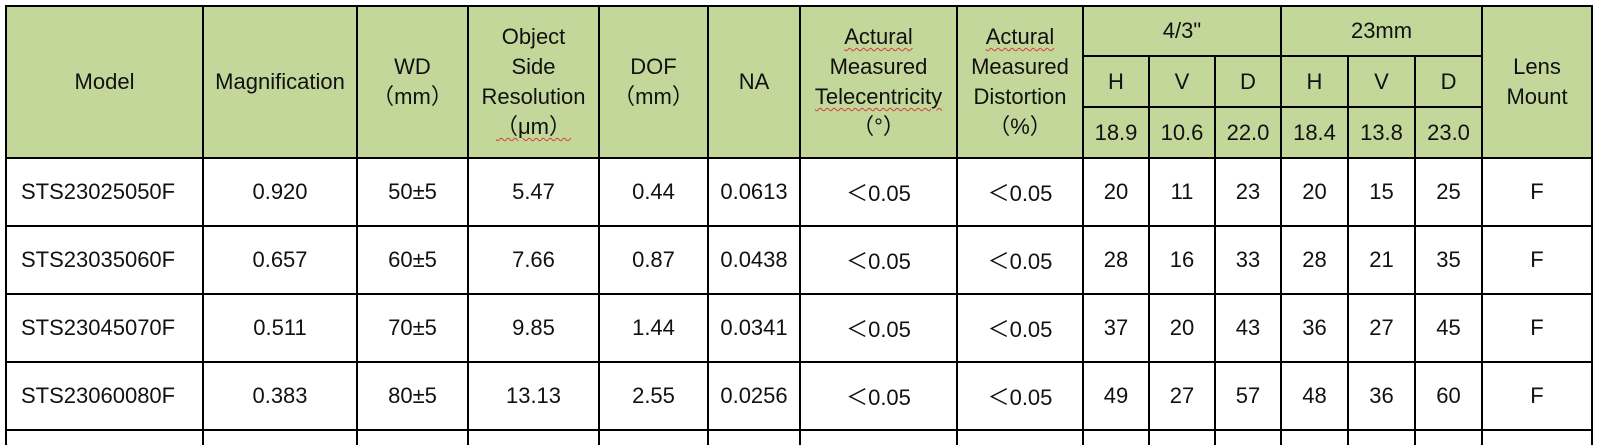  What do you see at coordinates (653, 328) in the screenshot?
I see `cell-dof: 1.44` at bounding box center [653, 328].